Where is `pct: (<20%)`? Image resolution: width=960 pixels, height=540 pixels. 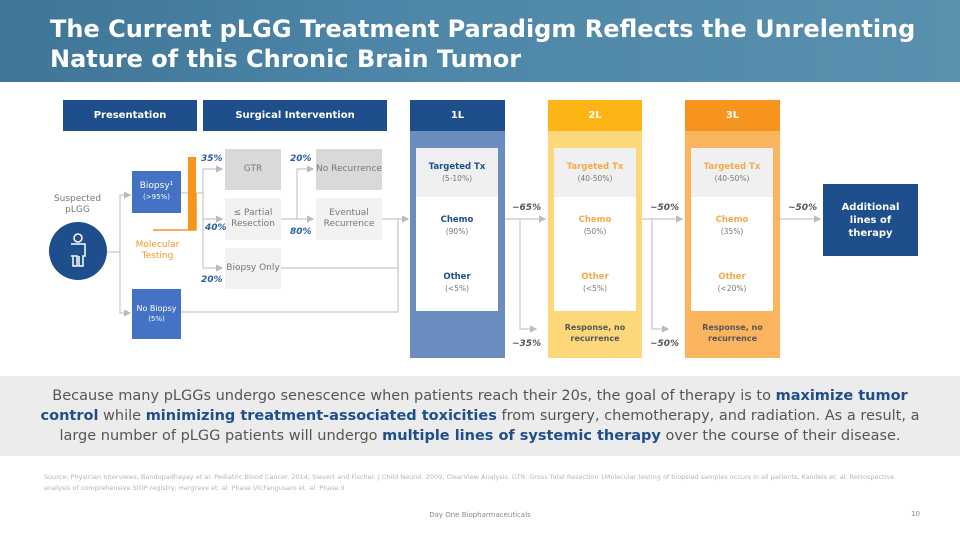 pct: (<20%) is located at coordinates (732, 288).